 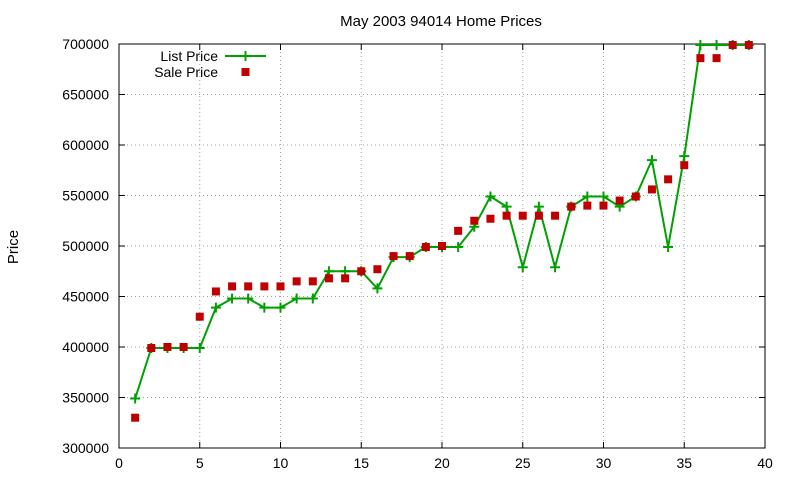 I want to click on y-axis-label: Price, so click(x=13, y=247).